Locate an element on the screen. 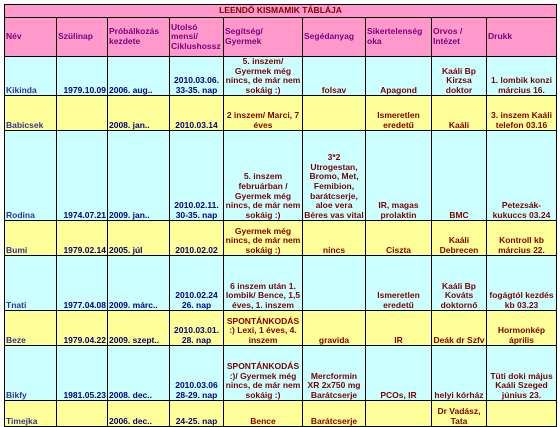 Image resolution: width=560 pixels, height=427 pixels. cell: 2 inszem/ Marci, 7 éves is located at coordinates (263, 113).